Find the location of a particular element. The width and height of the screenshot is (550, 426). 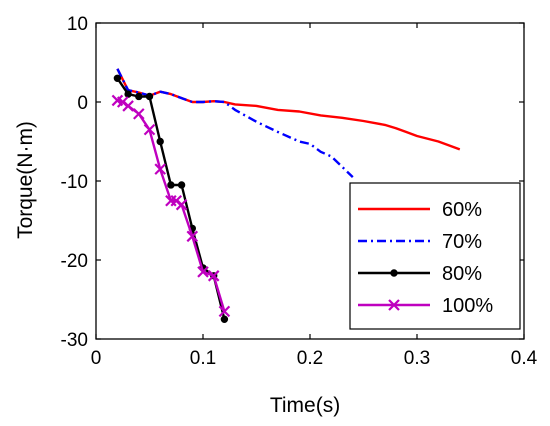

series-70pct-line is located at coordinates (235, 123).